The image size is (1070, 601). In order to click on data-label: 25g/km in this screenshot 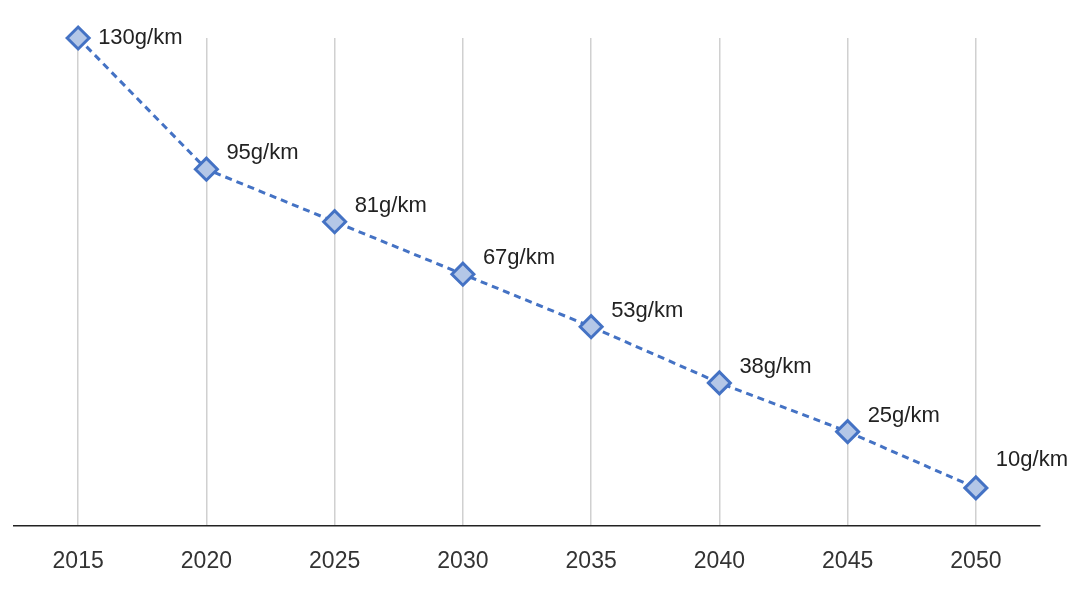, I will do `click(903, 414)`.